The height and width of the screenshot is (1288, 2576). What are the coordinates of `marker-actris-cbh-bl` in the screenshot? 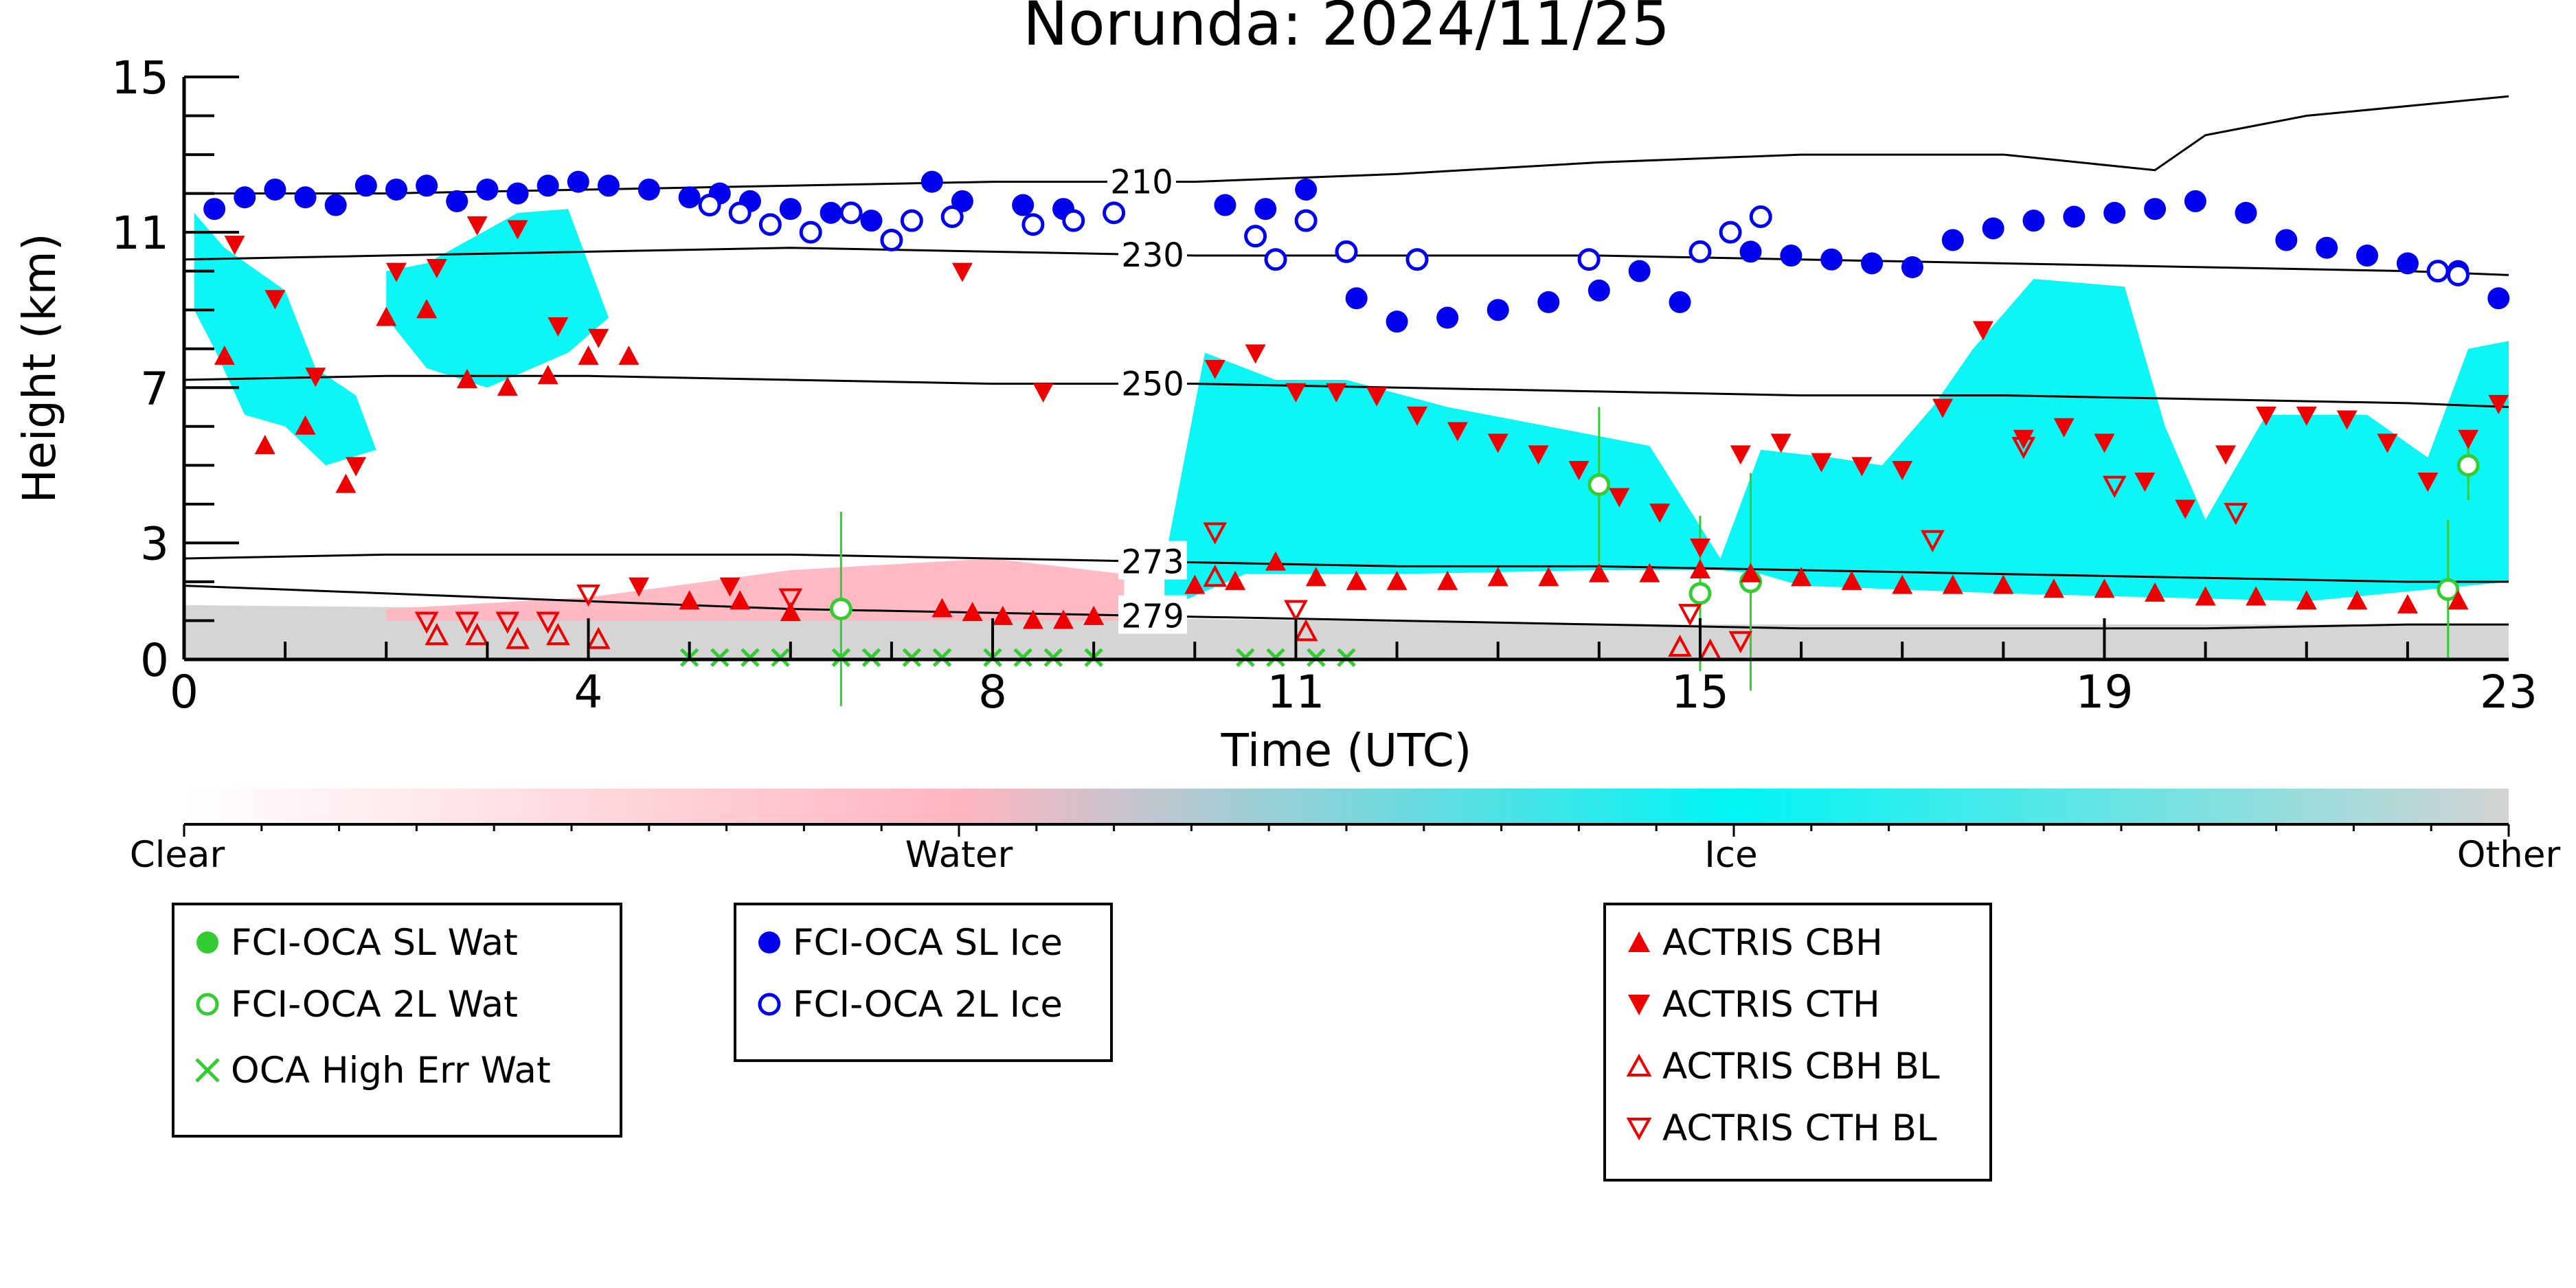 It's located at (477, 634).